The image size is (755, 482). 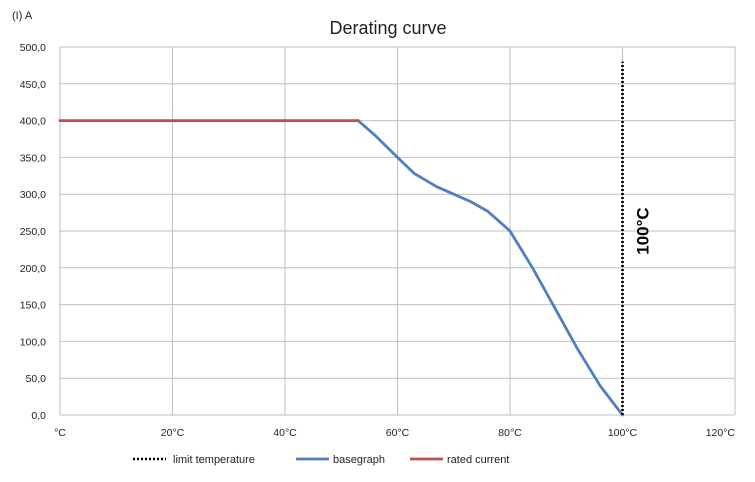 What do you see at coordinates (33, 158) in the screenshot?
I see `y-tick-label: 350,0` at bounding box center [33, 158].